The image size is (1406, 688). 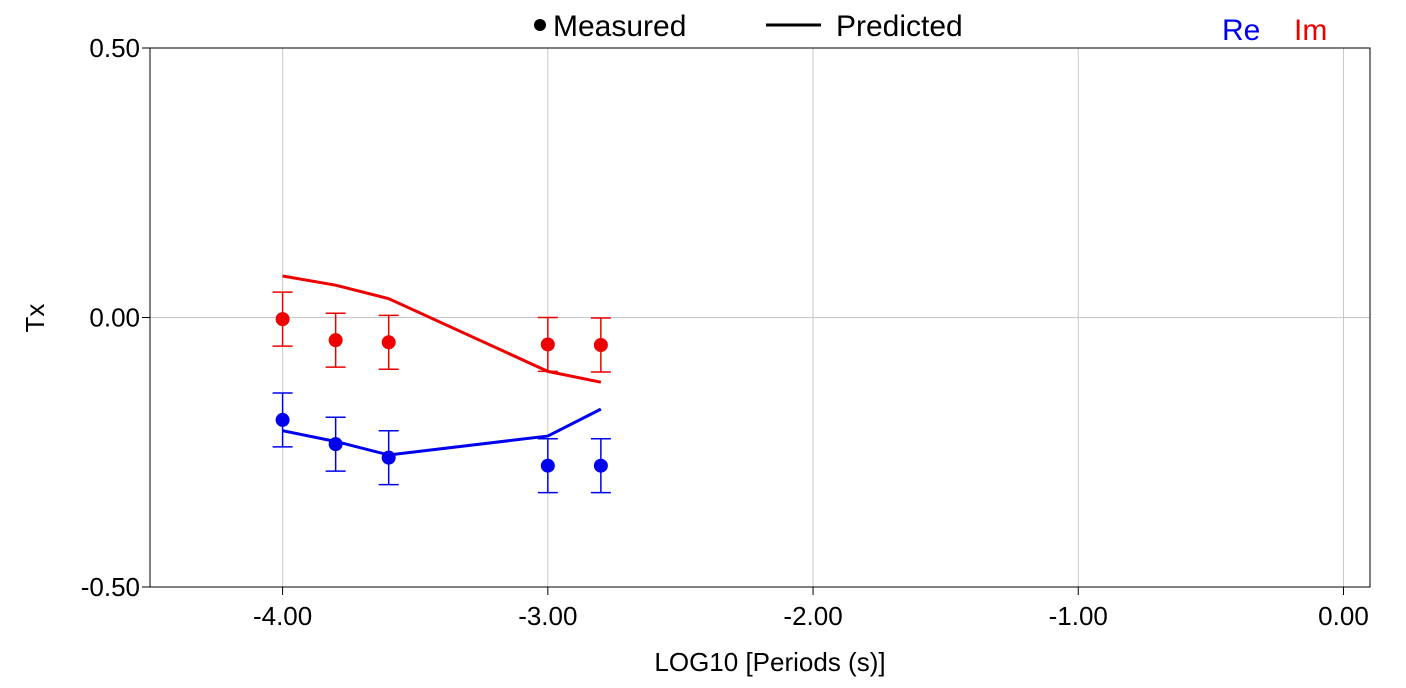 I want to click on x-tick-label: 0.00, so click(x=1343, y=616).